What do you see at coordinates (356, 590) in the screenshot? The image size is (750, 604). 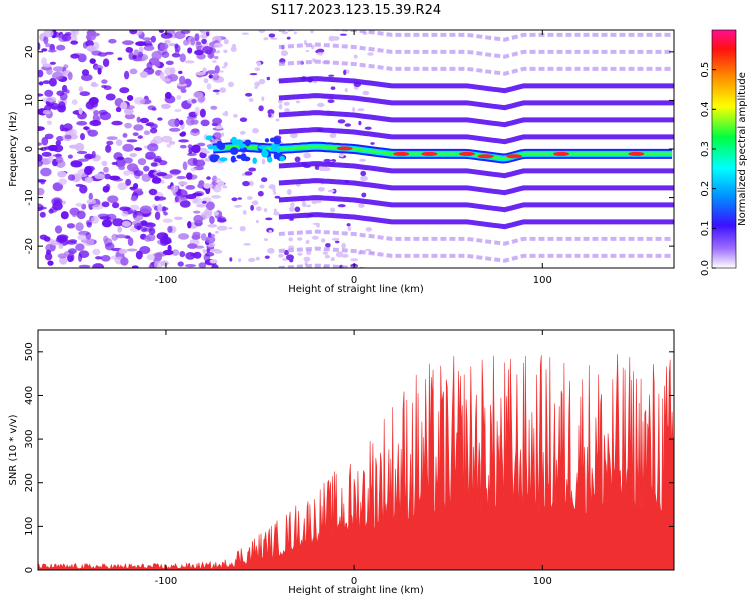 I see `snr-x-label: Height of straight line (km)` at bounding box center [356, 590].